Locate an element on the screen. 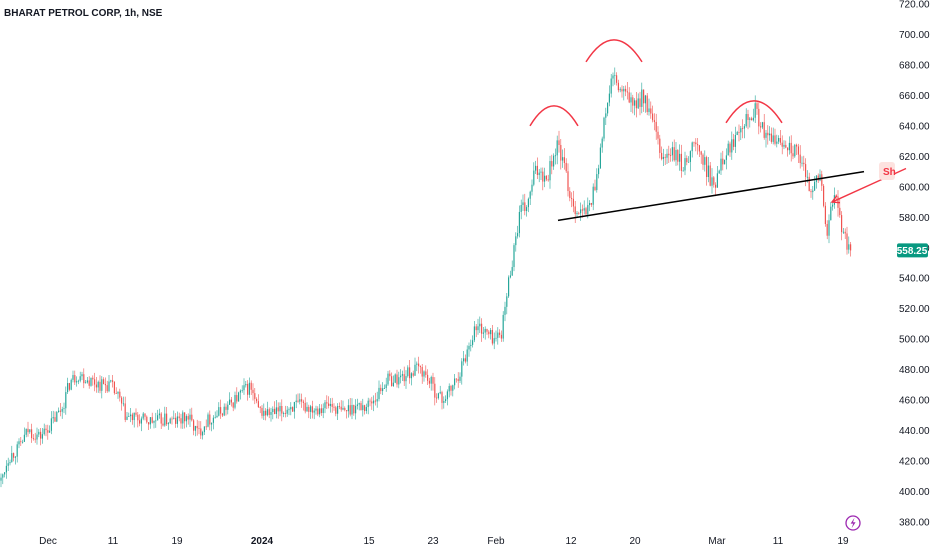 This screenshot has width=932, height=550. x-tick-label: 19 is located at coordinates (843, 541).